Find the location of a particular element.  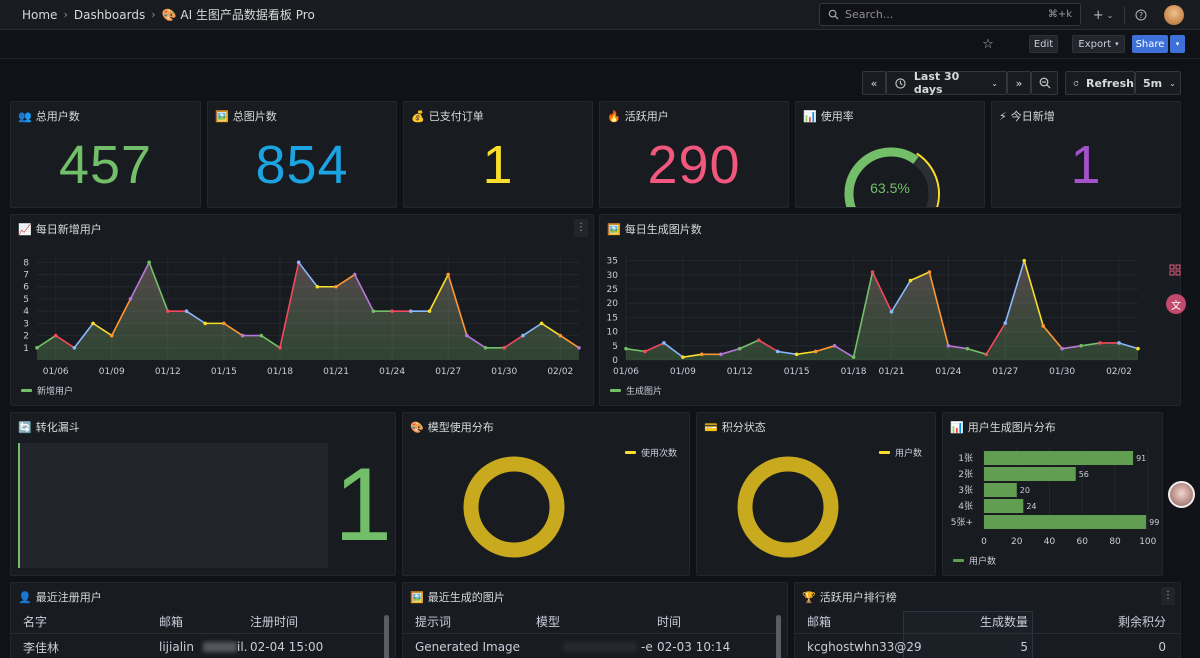

share-button: Share is located at coordinates (1150, 44).